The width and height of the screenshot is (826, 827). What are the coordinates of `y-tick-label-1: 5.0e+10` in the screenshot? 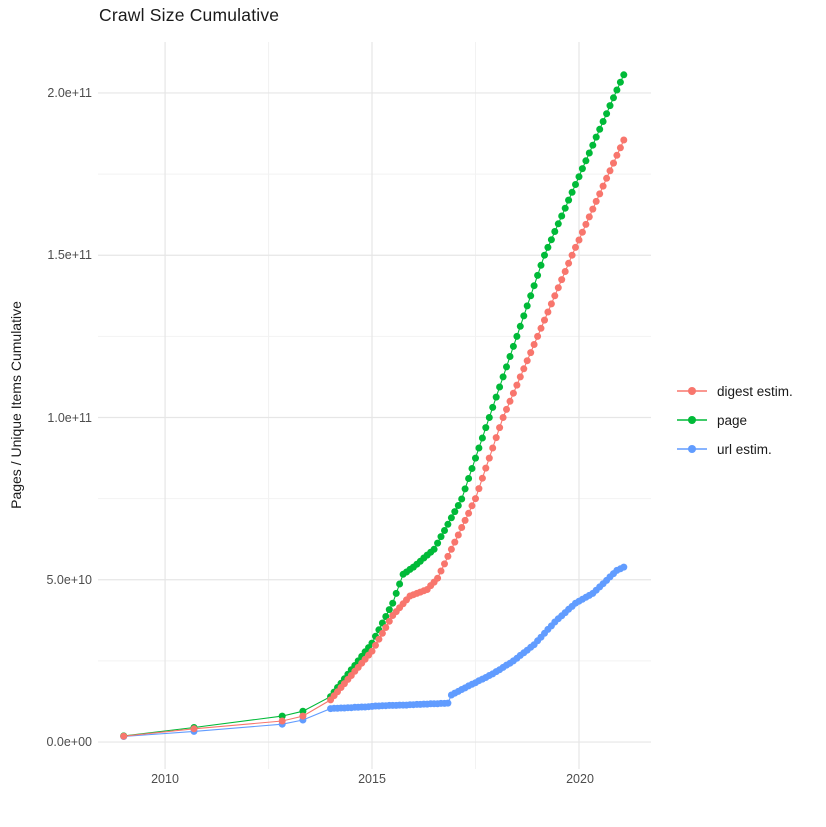 It's located at (69, 580).